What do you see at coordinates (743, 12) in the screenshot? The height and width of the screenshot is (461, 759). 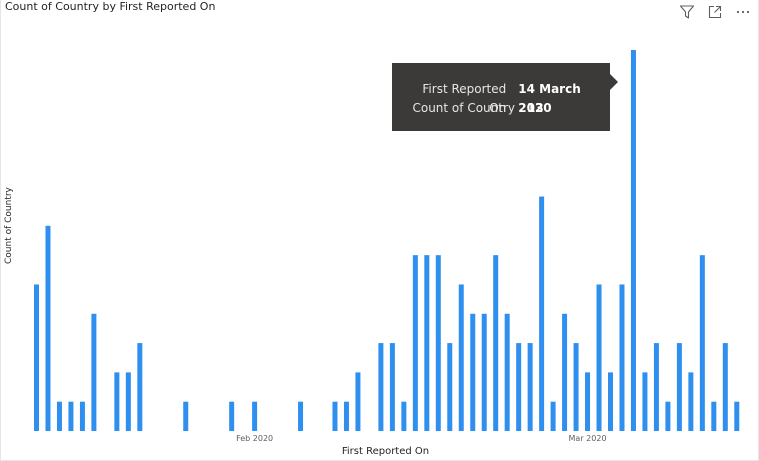 I see `more-options-icon` at bounding box center [743, 12].